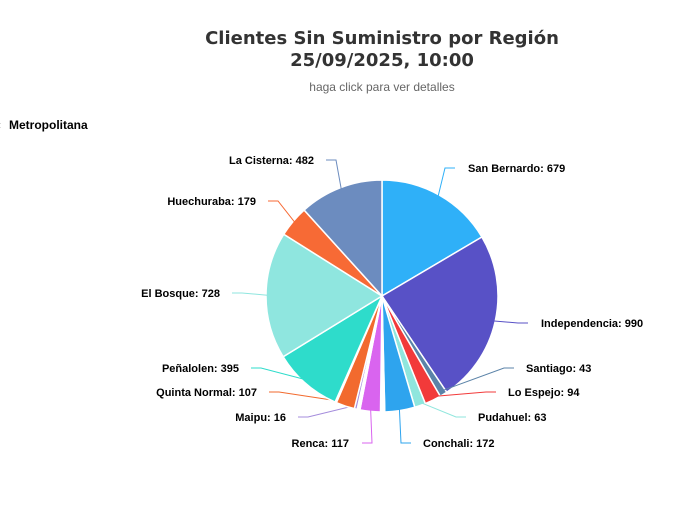  Describe the element at coordinates (459, 444) in the screenshot. I see `data-label: Conchali: 172` at that location.